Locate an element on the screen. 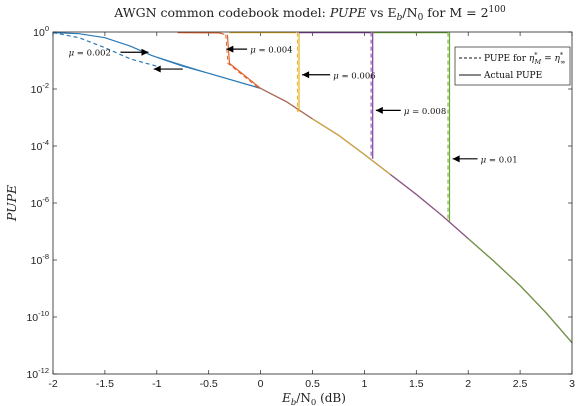 This screenshot has height=406, width=577. x-tick-label: 0.5 is located at coordinates (312, 384).